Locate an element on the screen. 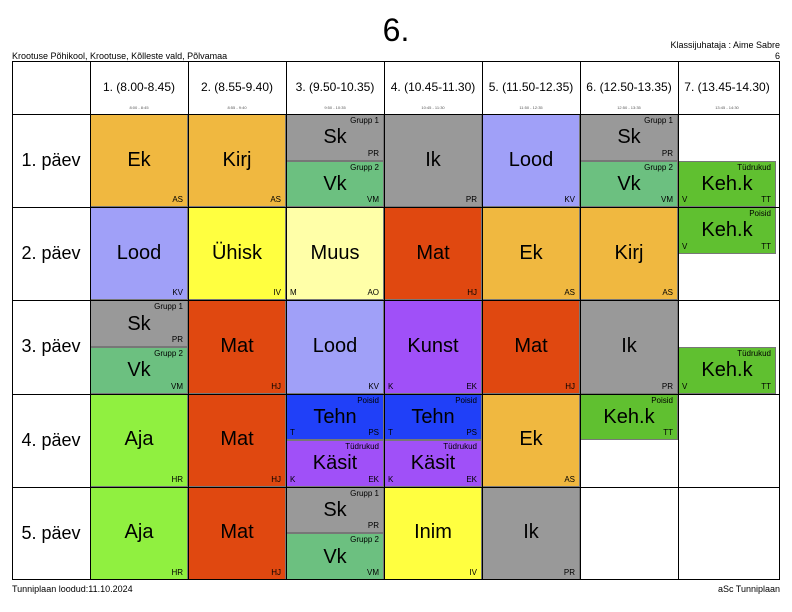 The image size is (792, 612). lesson-subject: Kirj is located at coordinates (629, 252).